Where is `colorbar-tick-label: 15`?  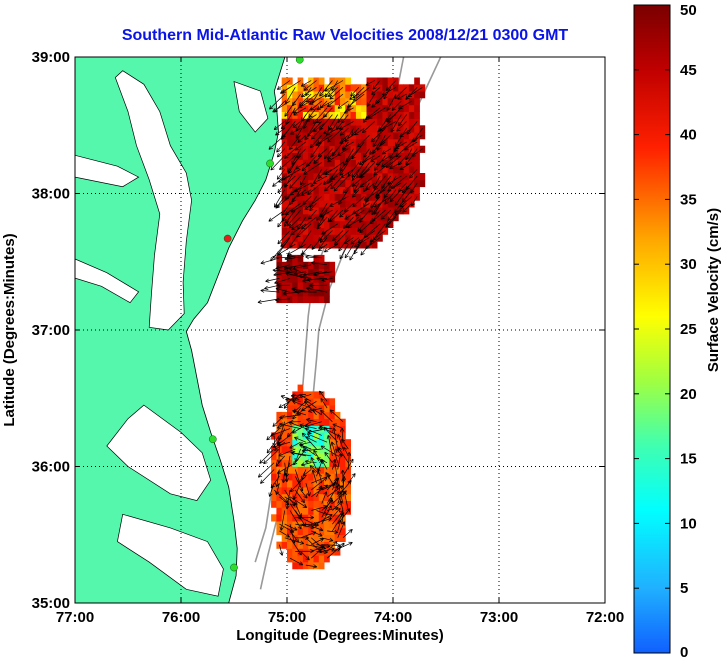
colorbar-tick-label: 15 is located at coordinates (688, 459).